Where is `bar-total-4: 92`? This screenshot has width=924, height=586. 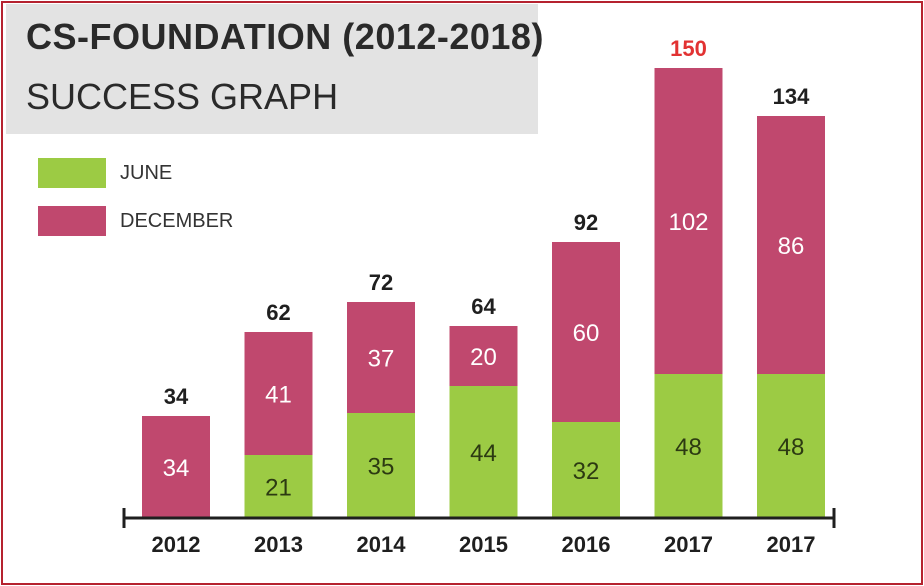
bar-total-4: 92 is located at coordinates (586, 222).